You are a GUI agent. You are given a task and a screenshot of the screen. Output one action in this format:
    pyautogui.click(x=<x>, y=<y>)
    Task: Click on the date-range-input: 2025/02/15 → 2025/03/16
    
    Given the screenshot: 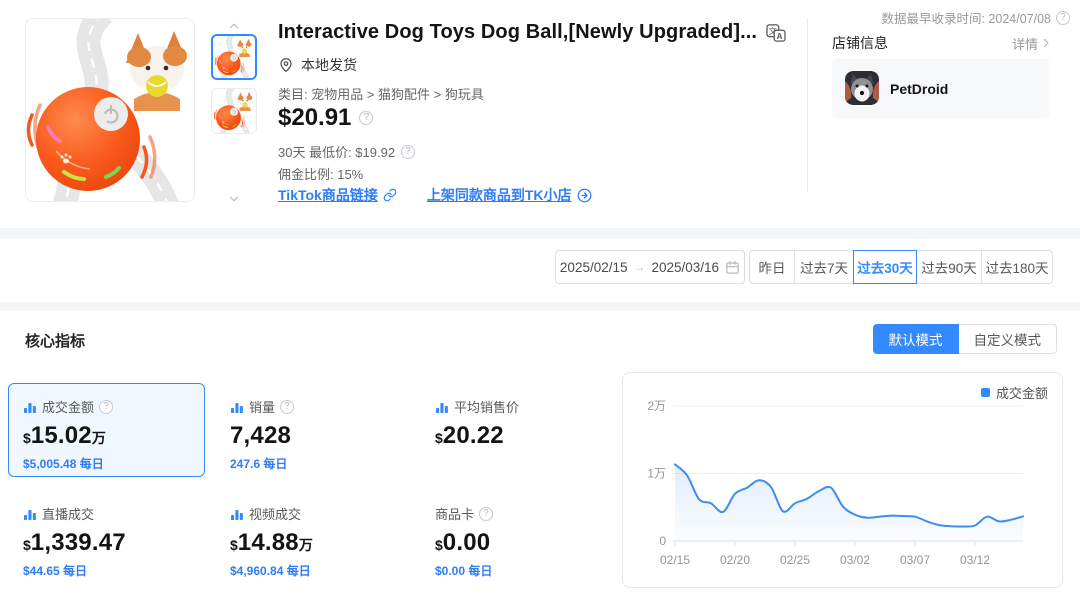 What is the action you would take?
    pyautogui.click(x=650, y=267)
    